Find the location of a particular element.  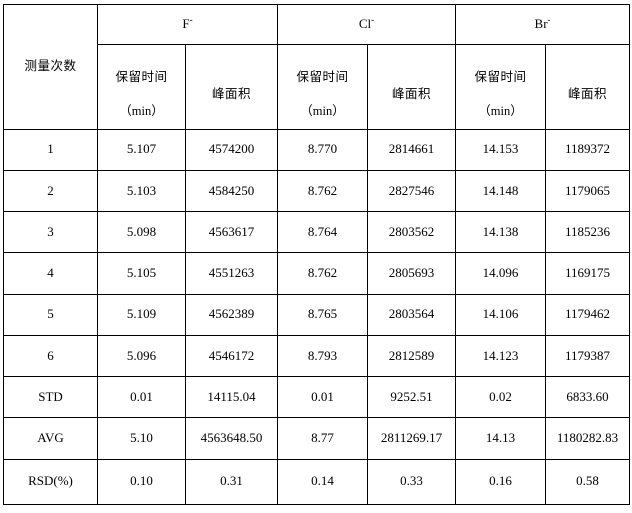

row-label: 3 is located at coordinates (50, 232).